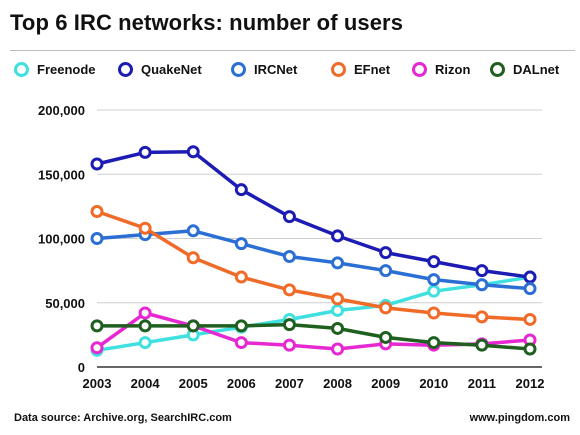 The width and height of the screenshot is (580, 435). Describe the element at coordinates (123, 418) in the screenshot. I see `data-source-note: Data source: Archive.org, SearchIRC.com` at that location.